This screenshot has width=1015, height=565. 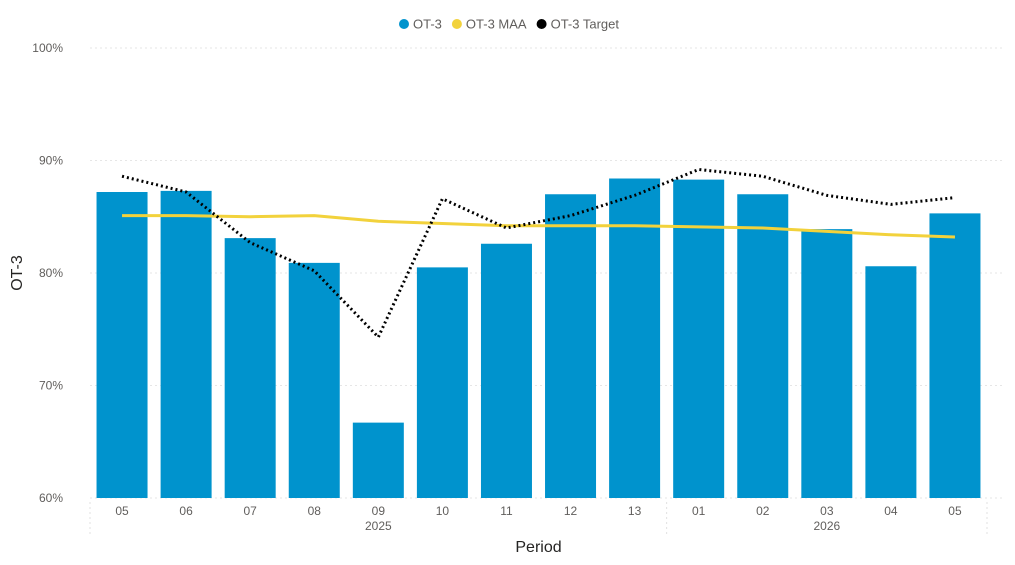 I want to click on x-tick-label: 11, so click(x=506, y=511).